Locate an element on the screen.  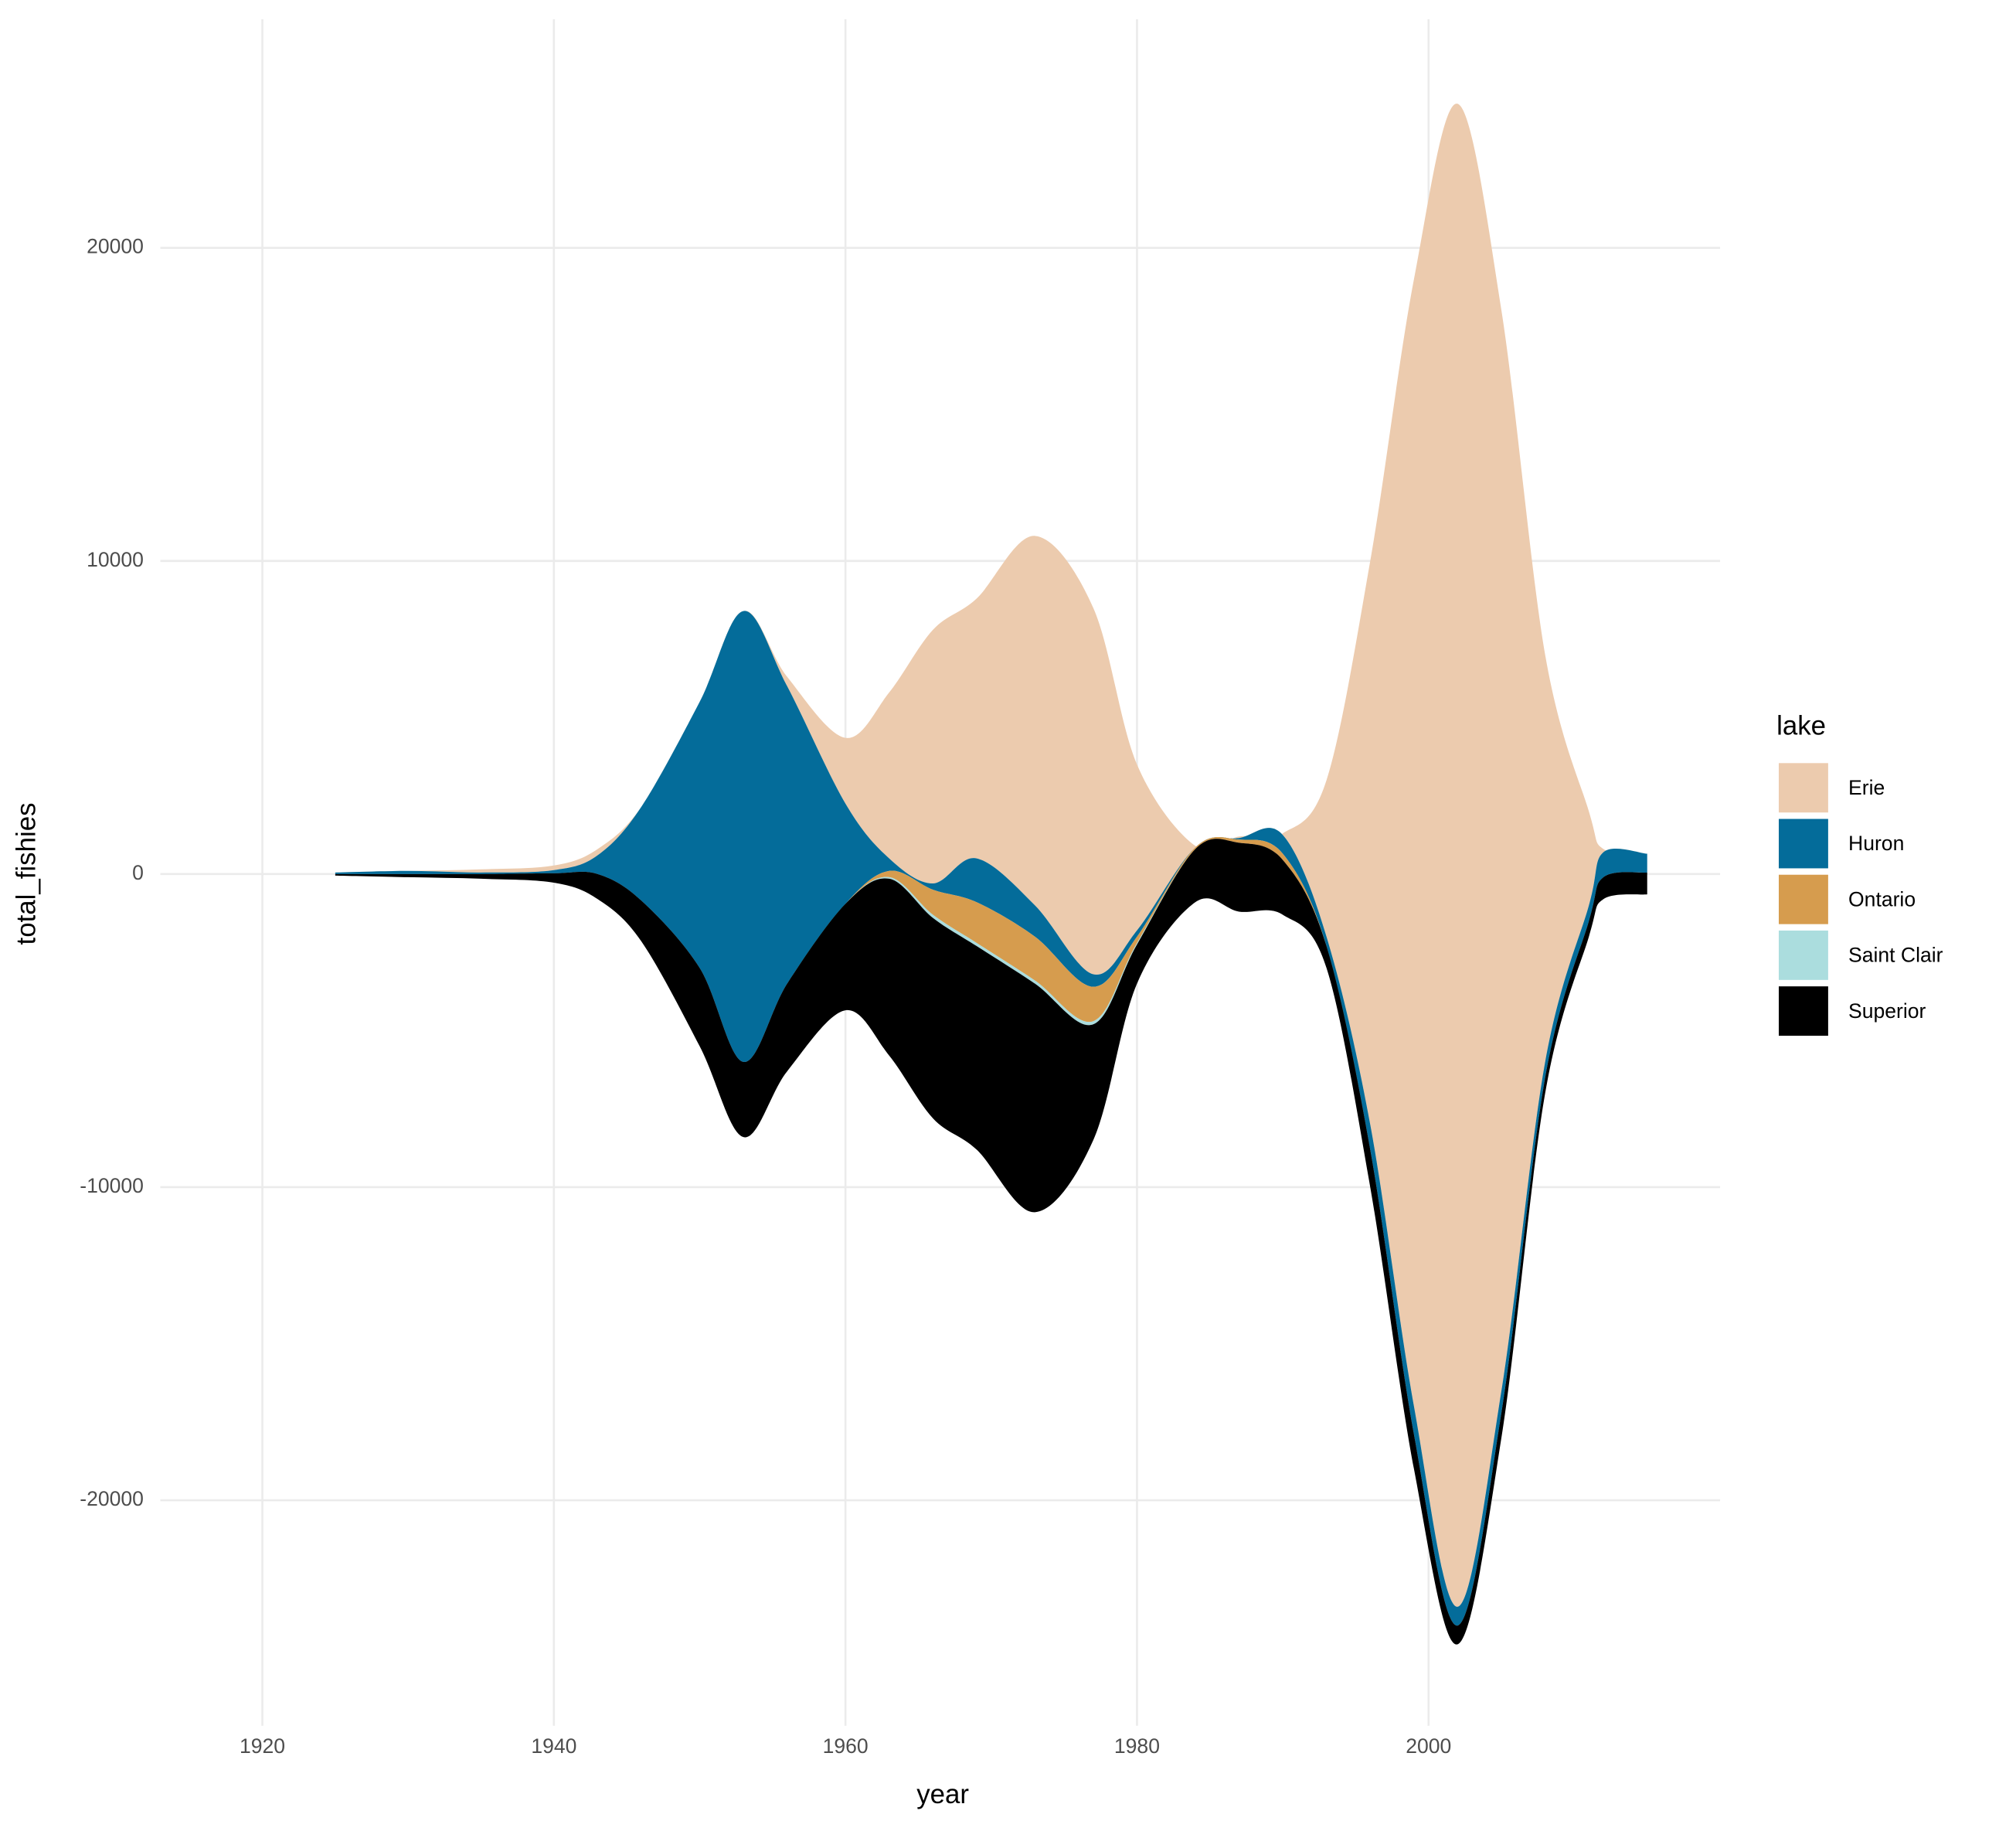
y-tick-label: 10000 is located at coordinates (115, 560).